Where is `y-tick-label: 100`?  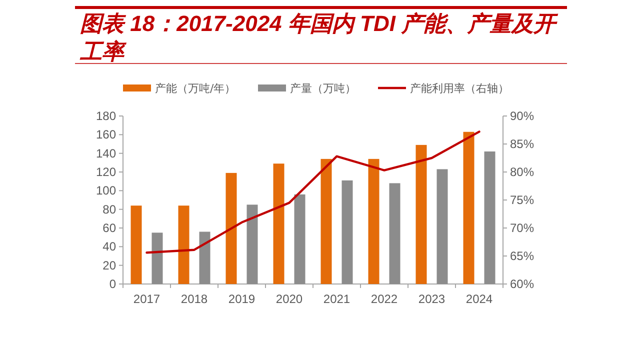 y-tick-label: 100 is located at coordinates (106, 191).